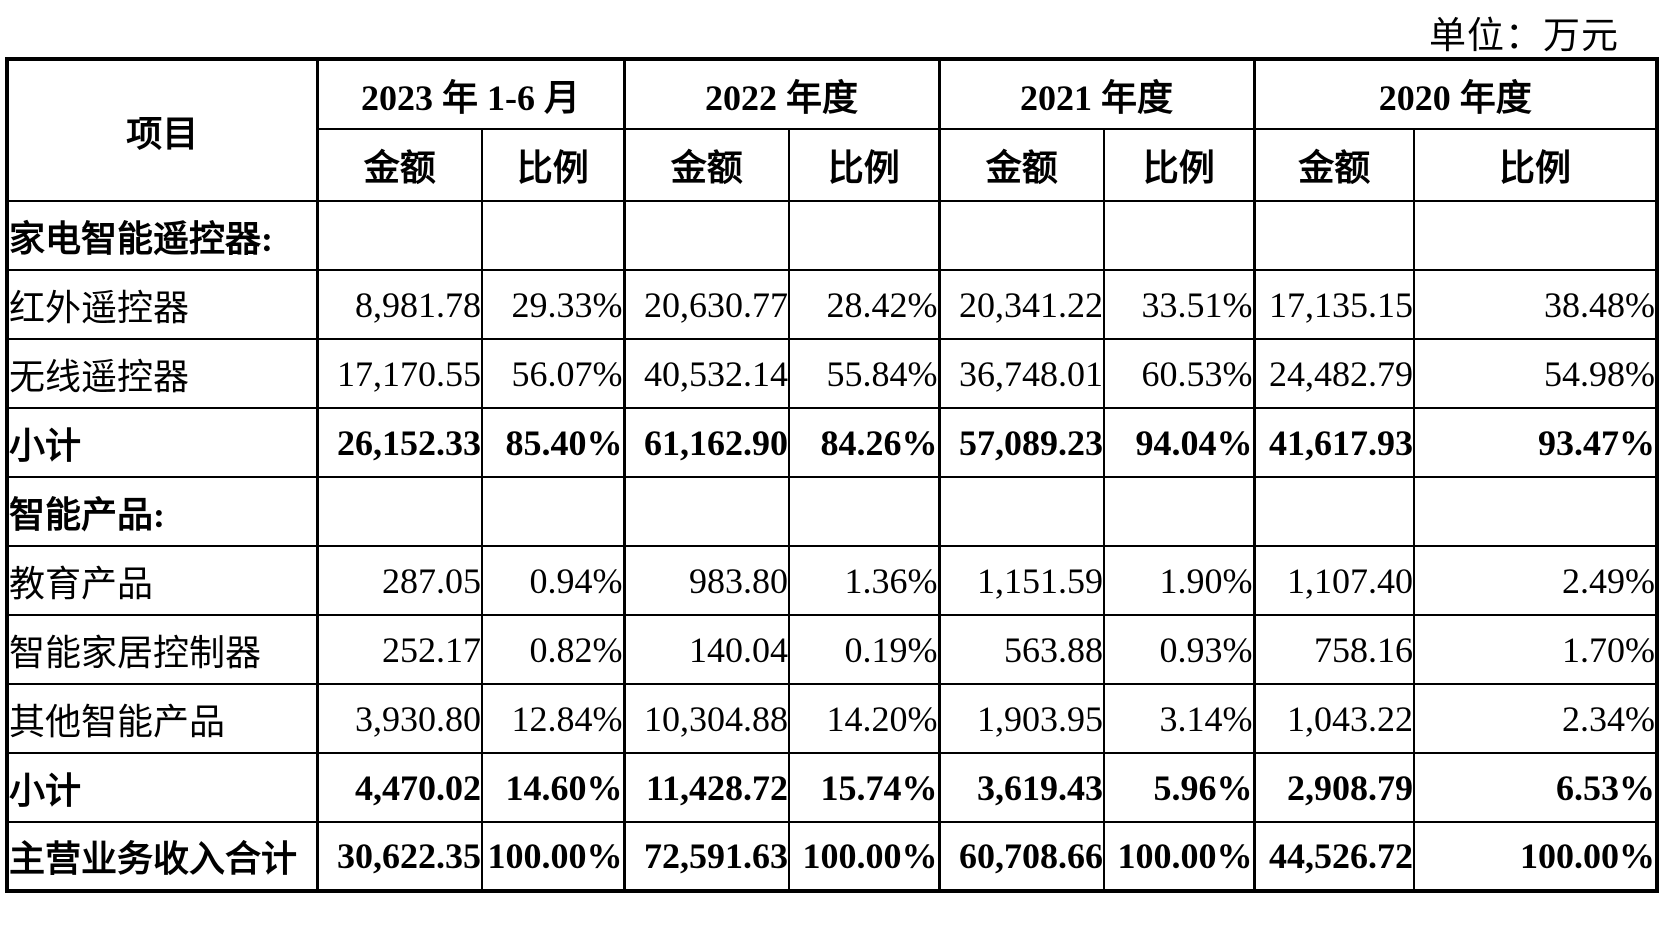  What do you see at coordinates (1021, 442) in the screenshot?
I see `amount-cell: 57,089.23` at bounding box center [1021, 442].